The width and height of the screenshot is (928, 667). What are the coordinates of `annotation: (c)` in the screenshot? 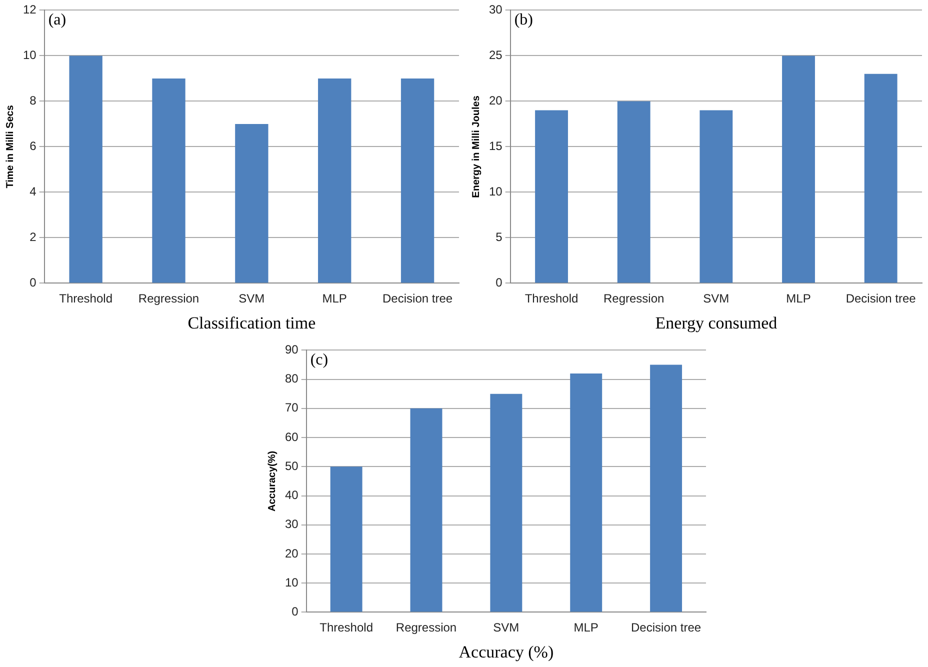 It's located at (319, 359).